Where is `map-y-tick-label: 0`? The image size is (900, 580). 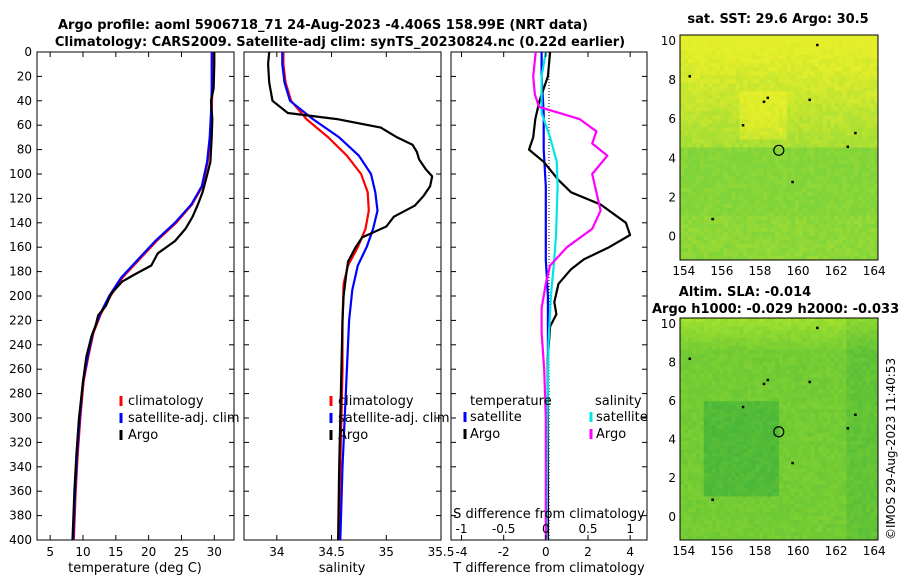
map-y-tick-label: 0 is located at coordinates (672, 237).